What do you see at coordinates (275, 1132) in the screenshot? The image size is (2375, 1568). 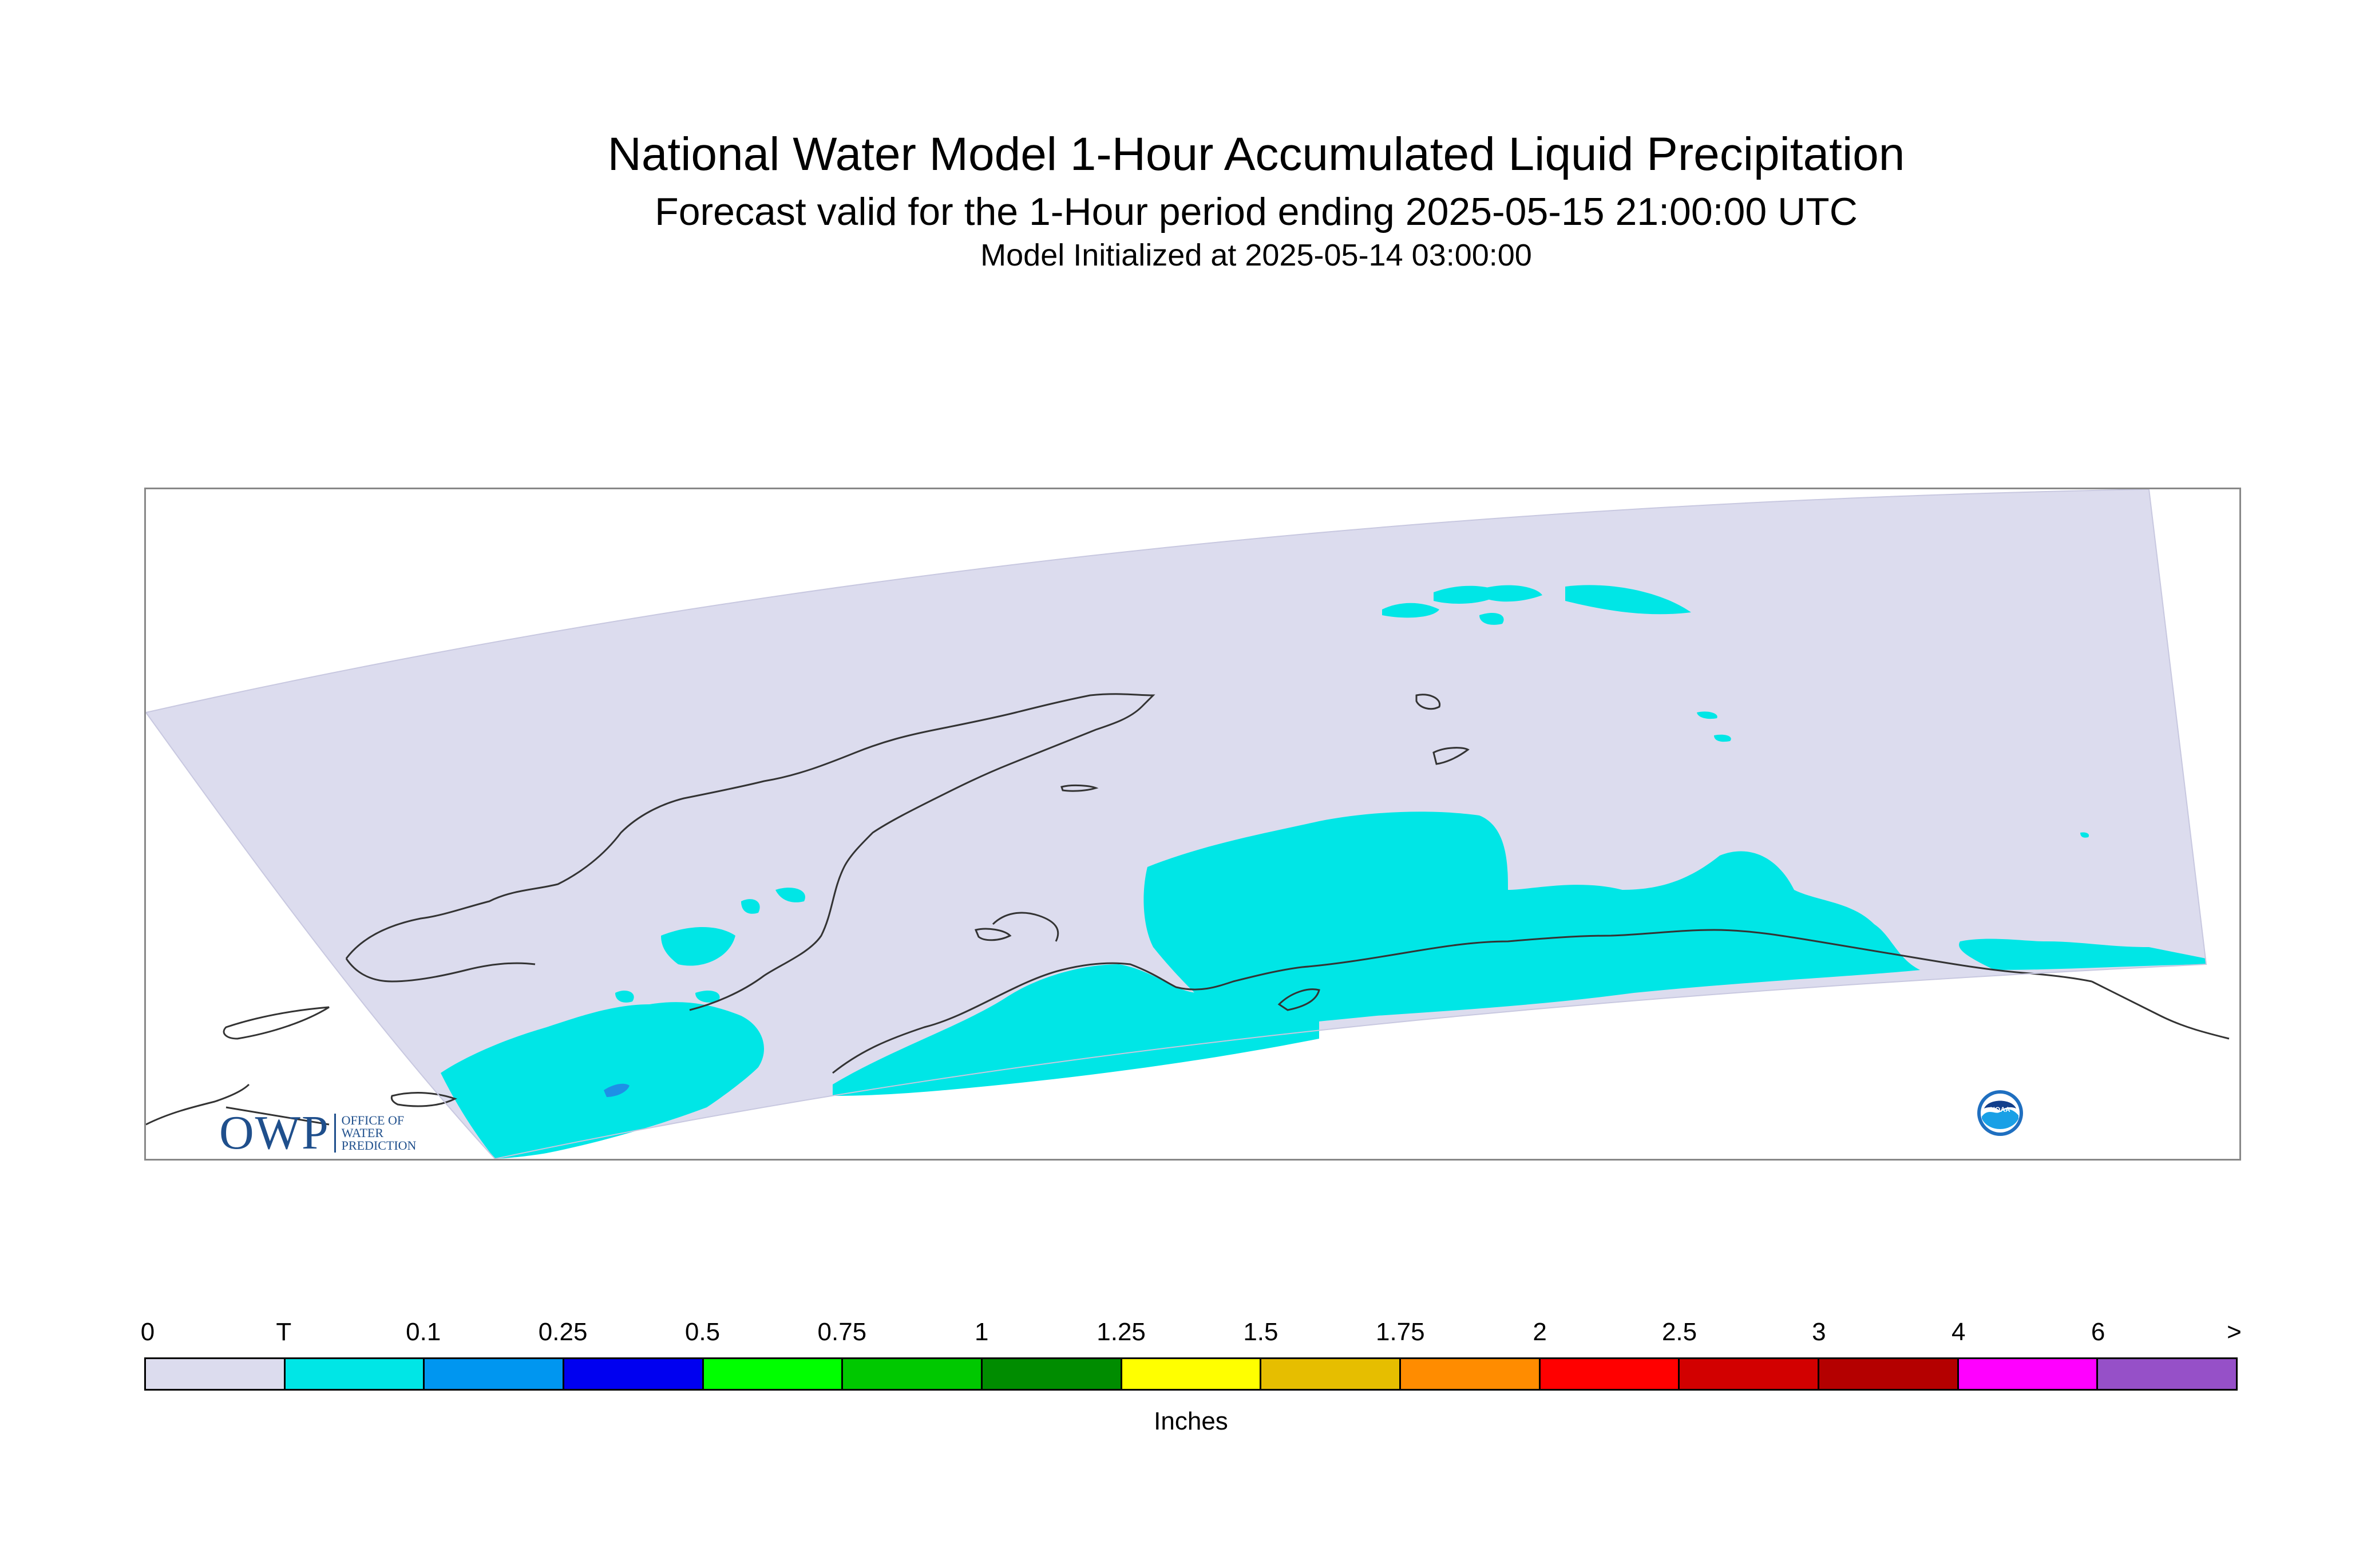 I see `owp-logo-text: OWP` at bounding box center [275, 1132].